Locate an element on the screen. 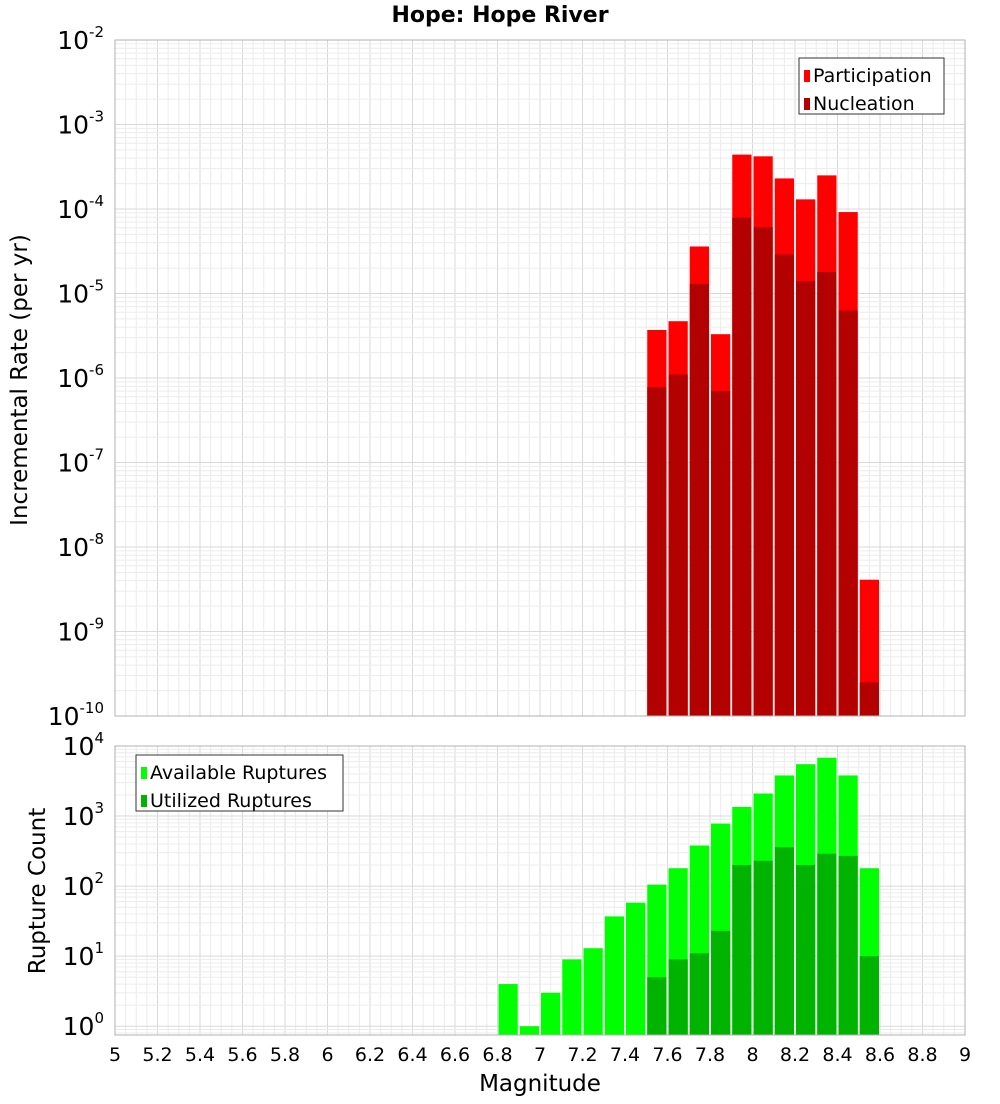 Image resolution: width=1000 pixels, height=1104 pixels. x-tick-label: 8.4 is located at coordinates (837, 1055).